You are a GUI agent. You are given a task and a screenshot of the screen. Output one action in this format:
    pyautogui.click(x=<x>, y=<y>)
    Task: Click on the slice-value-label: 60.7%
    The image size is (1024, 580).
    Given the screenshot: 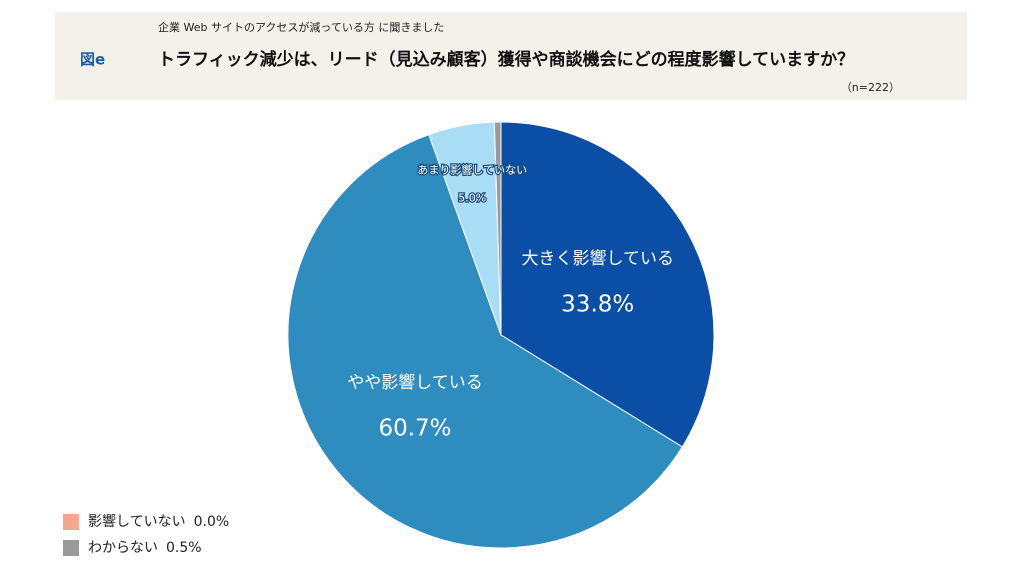 What is the action you would take?
    pyautogui.click(x=414, y=428)
    